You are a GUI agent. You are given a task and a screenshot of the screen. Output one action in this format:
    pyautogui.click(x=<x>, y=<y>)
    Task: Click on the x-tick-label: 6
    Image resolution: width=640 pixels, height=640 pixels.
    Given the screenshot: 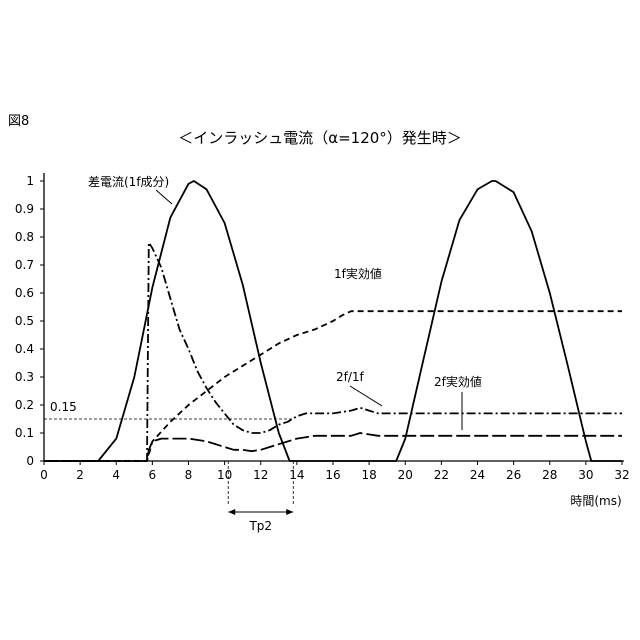 What is the action you would take?
    pyautogui.click(x=153, y=475)
    